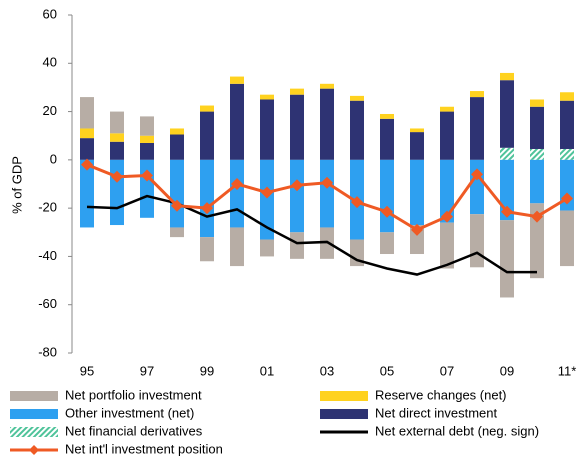 The width and height of the screenshot is (583, 473). I want to click on y-tick-label: -60, so click(47, 303).